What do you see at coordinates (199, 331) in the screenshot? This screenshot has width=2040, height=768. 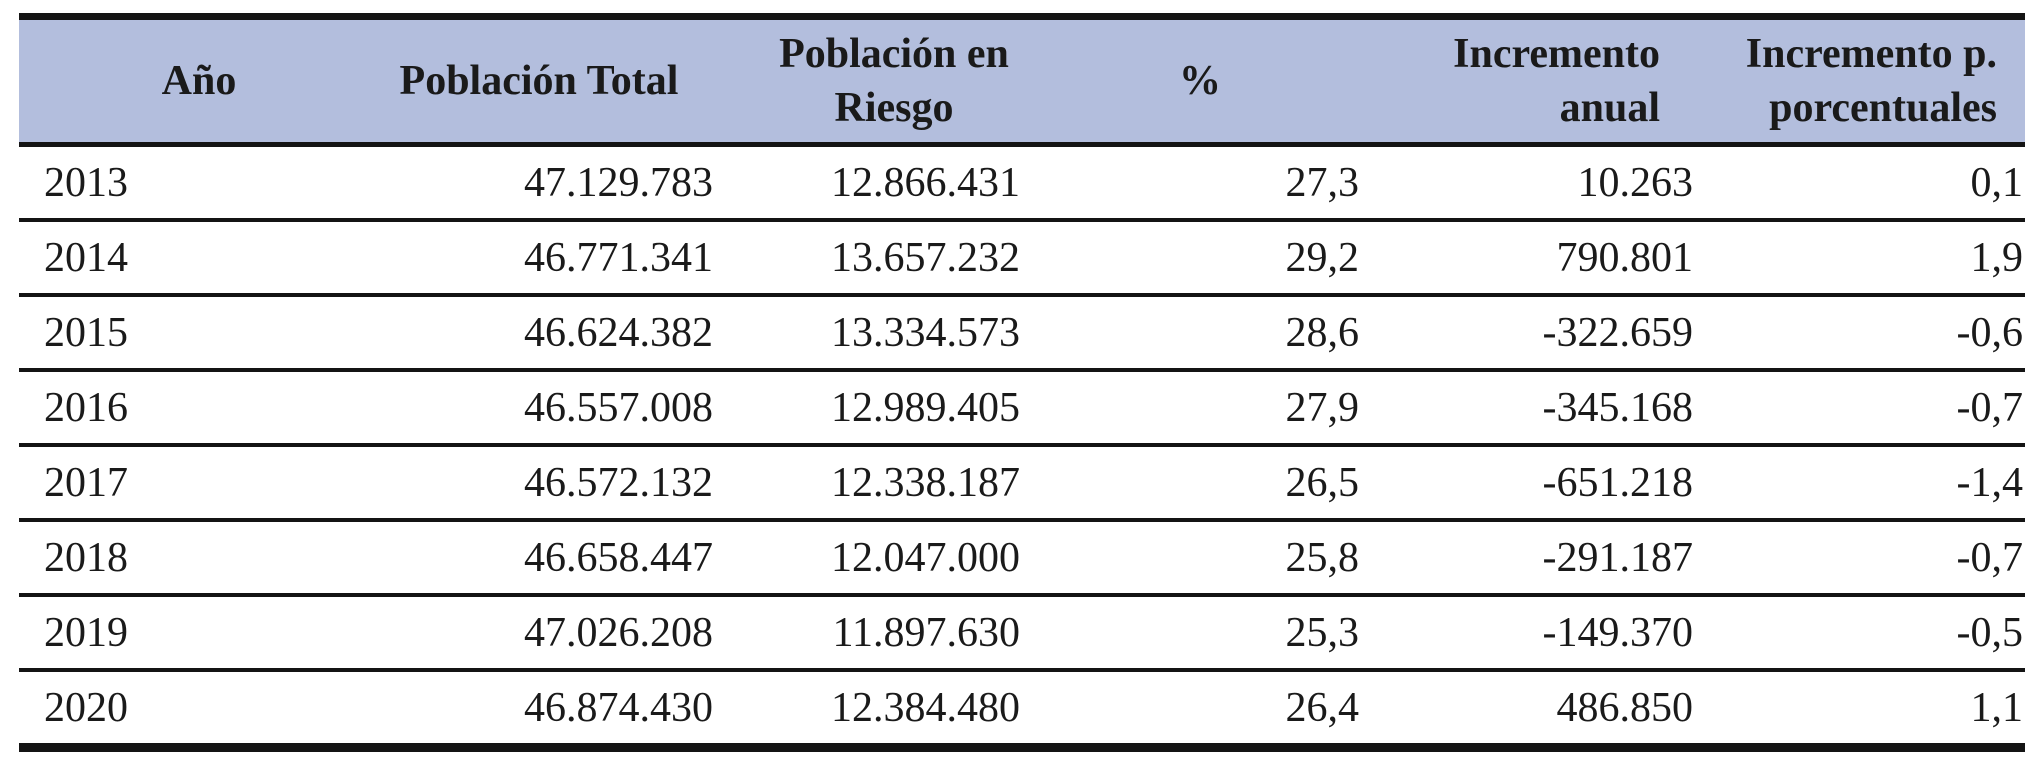 I see `cell-ano: 2015` at bounding box center [199, 331].